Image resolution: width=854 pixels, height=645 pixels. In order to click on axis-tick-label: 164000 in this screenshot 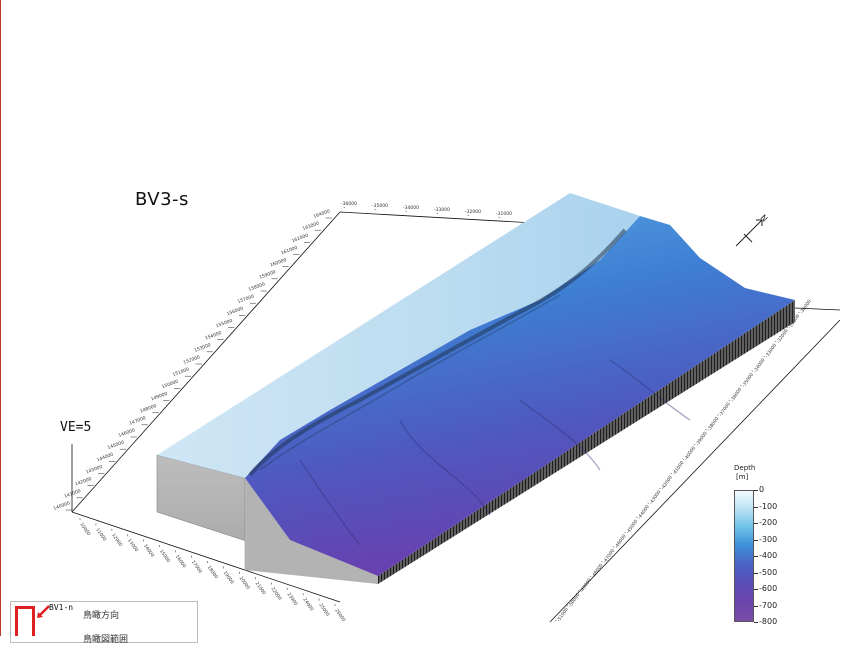, I will do `click(322, 214)`.